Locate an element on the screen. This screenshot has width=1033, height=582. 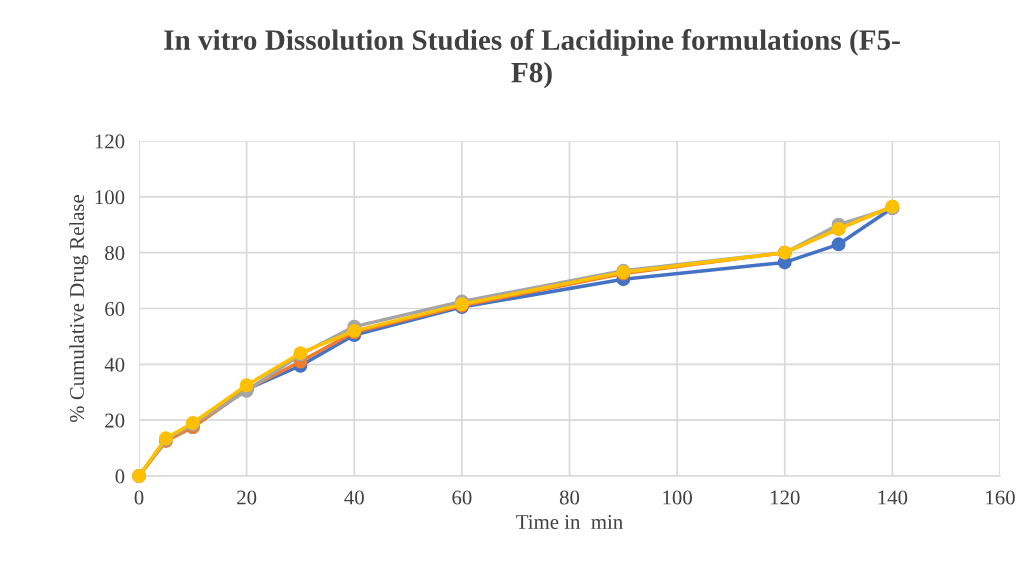
y-tick-label: 0 is located at coordinates (120, 476).